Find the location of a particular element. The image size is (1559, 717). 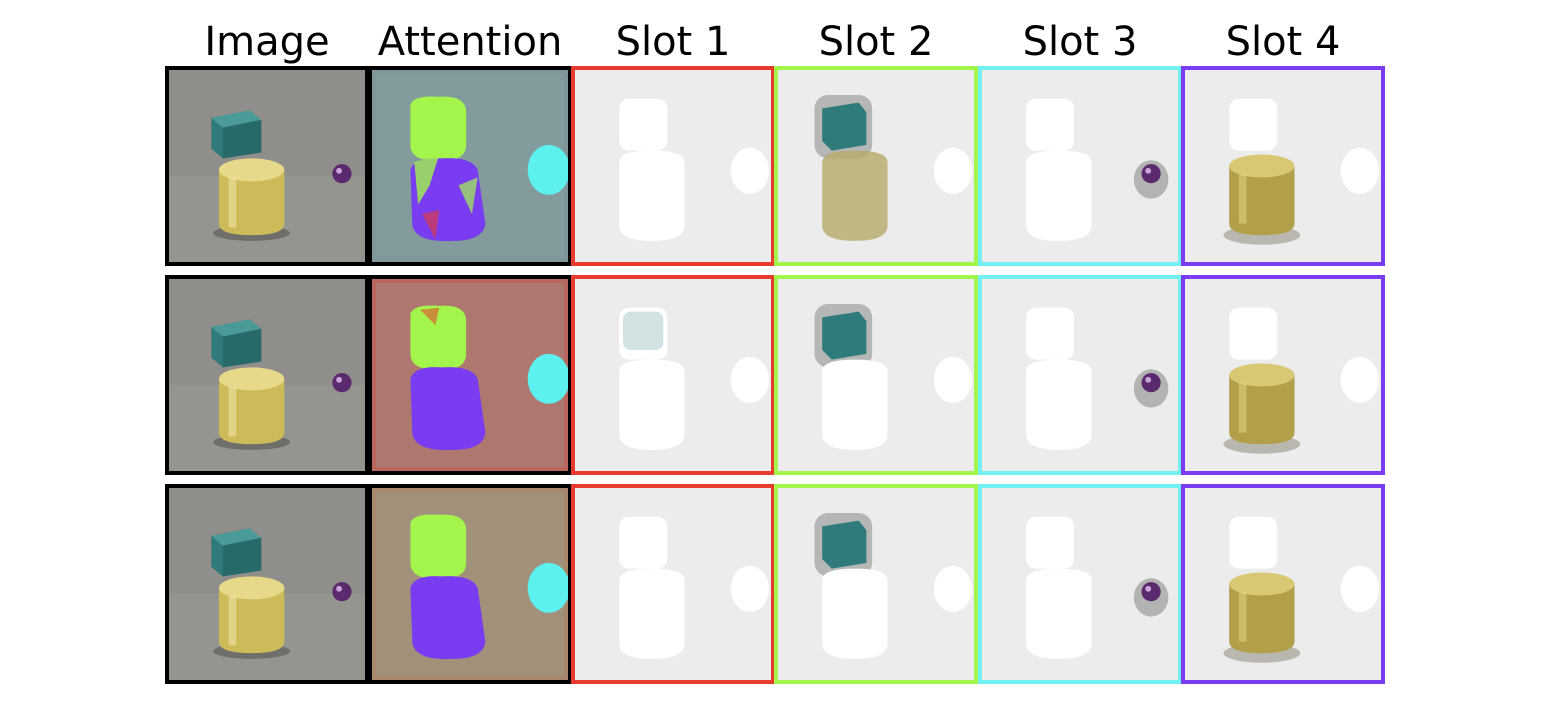

column-header-slot4: Slot 4 is located at coordinates (1283, 42).